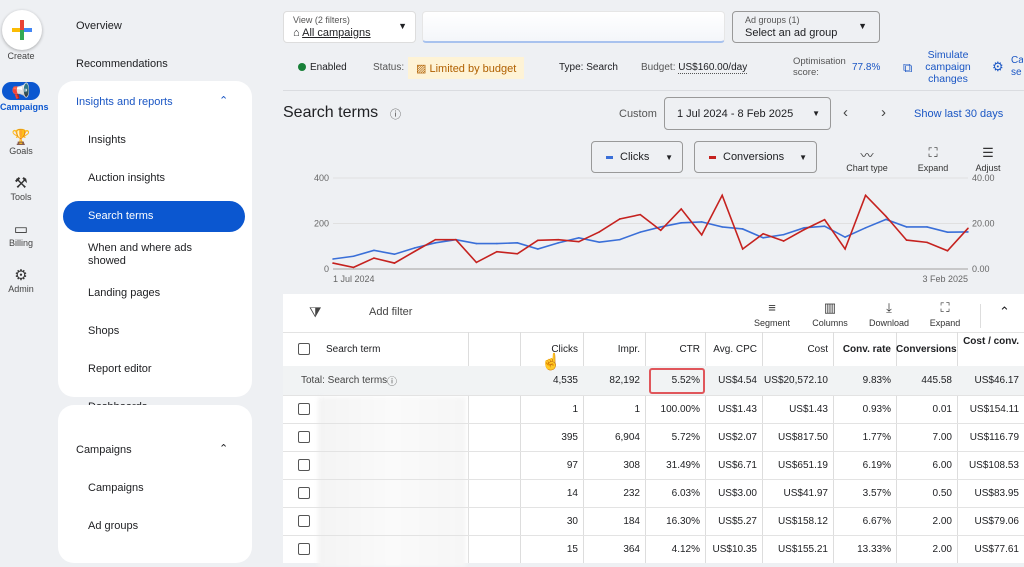 The height and width of the screenshot is (567, 1024). What do you see at coordinates (551, 349) in the screenshot?
I see `header-clicks: Clicks` at bounding box center [551, 349].